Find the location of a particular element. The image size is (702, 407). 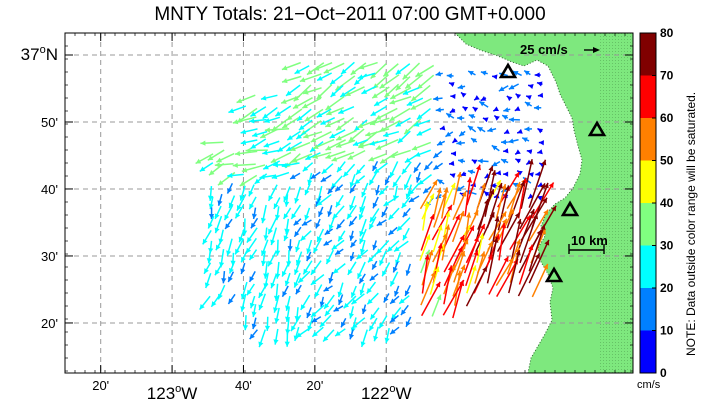

longitude-label: 40' is located at coordinates (243, 385).